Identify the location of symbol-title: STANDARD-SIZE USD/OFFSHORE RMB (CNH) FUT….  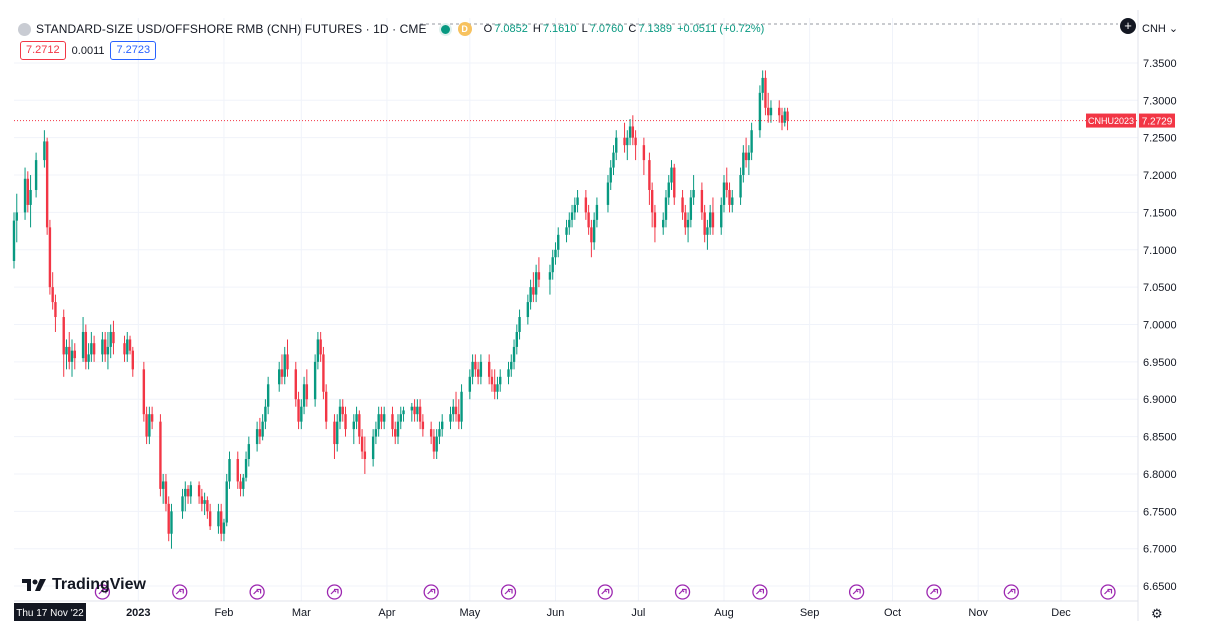
(231, 29).